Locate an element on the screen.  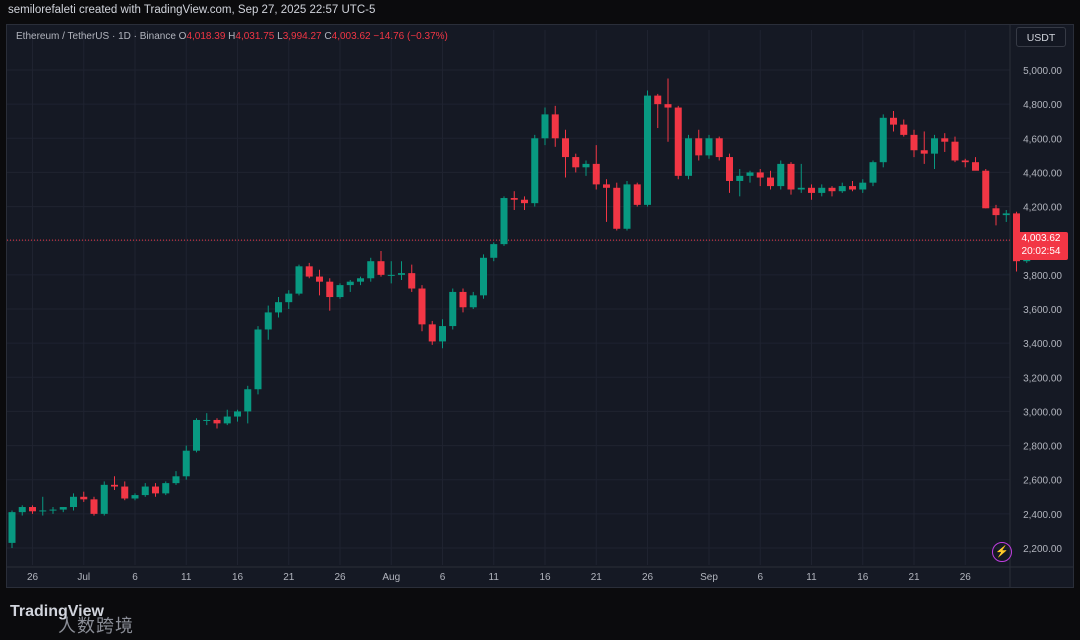
currency-button: USDT is located at coordinates (1041, 37).